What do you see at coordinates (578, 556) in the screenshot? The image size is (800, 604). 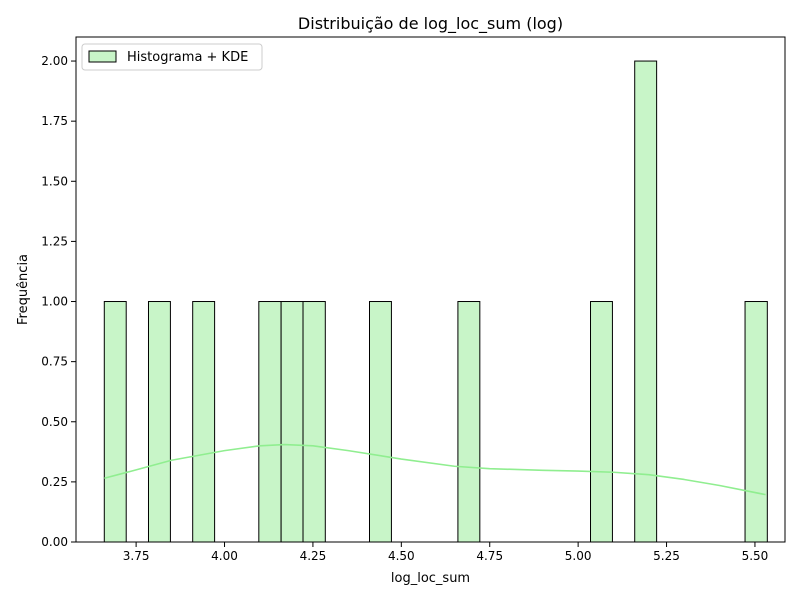 I see `x-tick-label-6: 5.00` at bounding box center [578, 556].